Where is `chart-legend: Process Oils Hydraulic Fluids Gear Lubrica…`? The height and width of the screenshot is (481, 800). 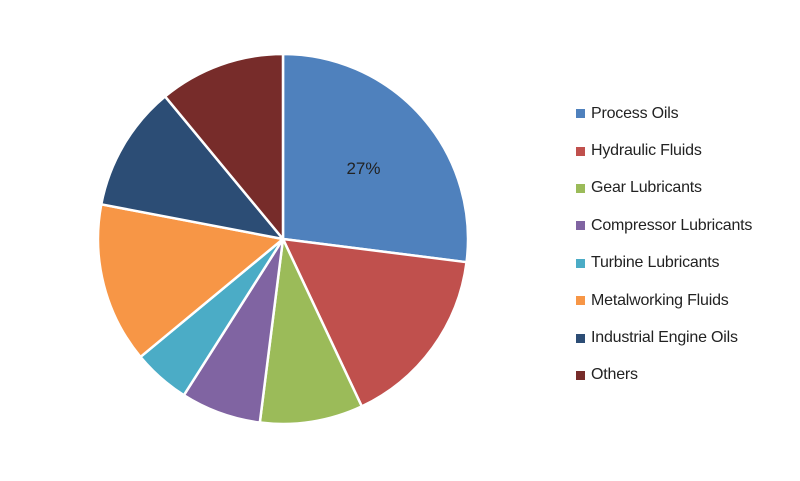 chart-legend: Process Oils Hydraulic Fluids Gear Lubrica… is located at coordinates (664, 244).